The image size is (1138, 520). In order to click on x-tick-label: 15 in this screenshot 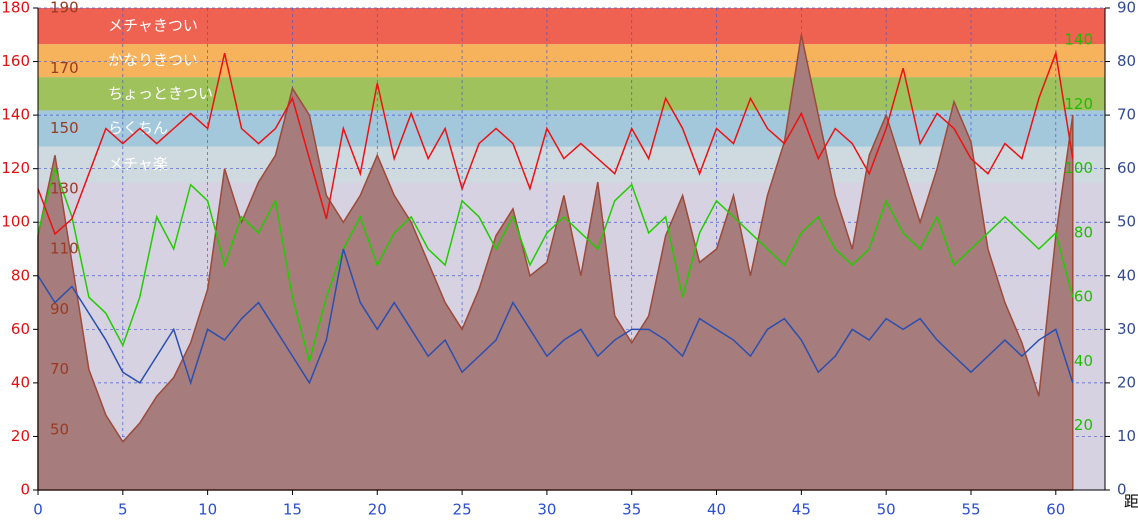, I will do `click(292, 510)`.